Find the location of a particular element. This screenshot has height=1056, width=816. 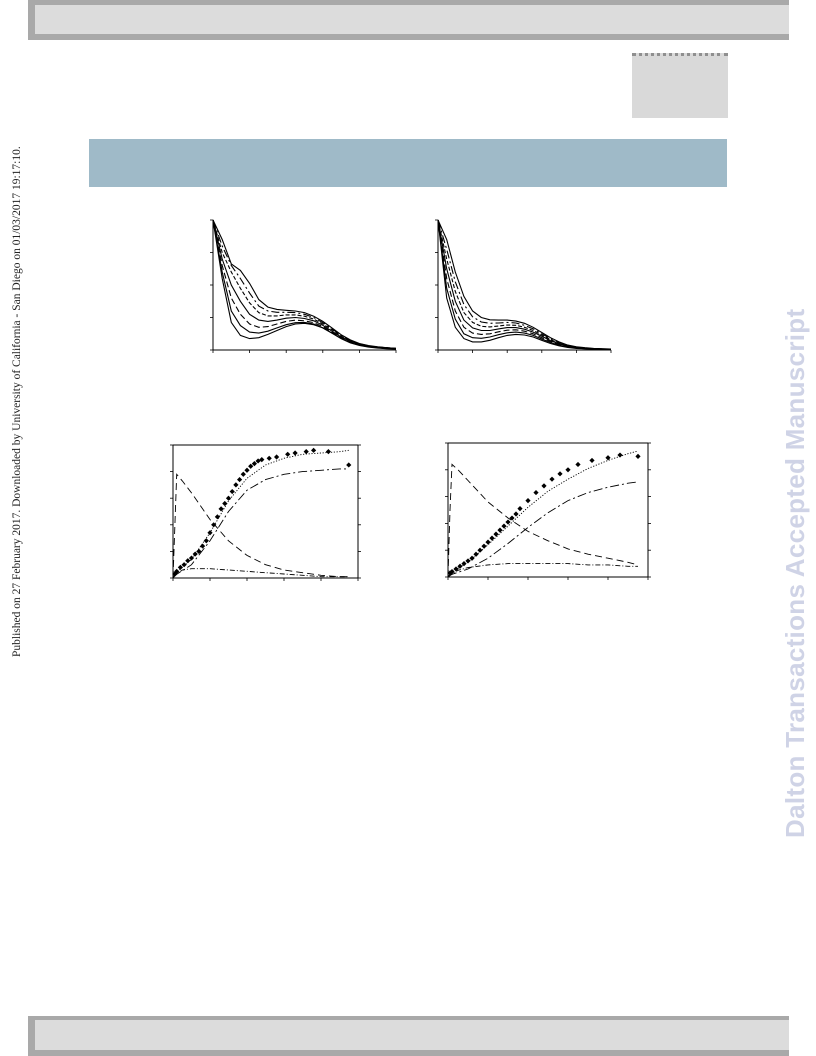

spectra-plot-right is located at coordinates (523, 286).